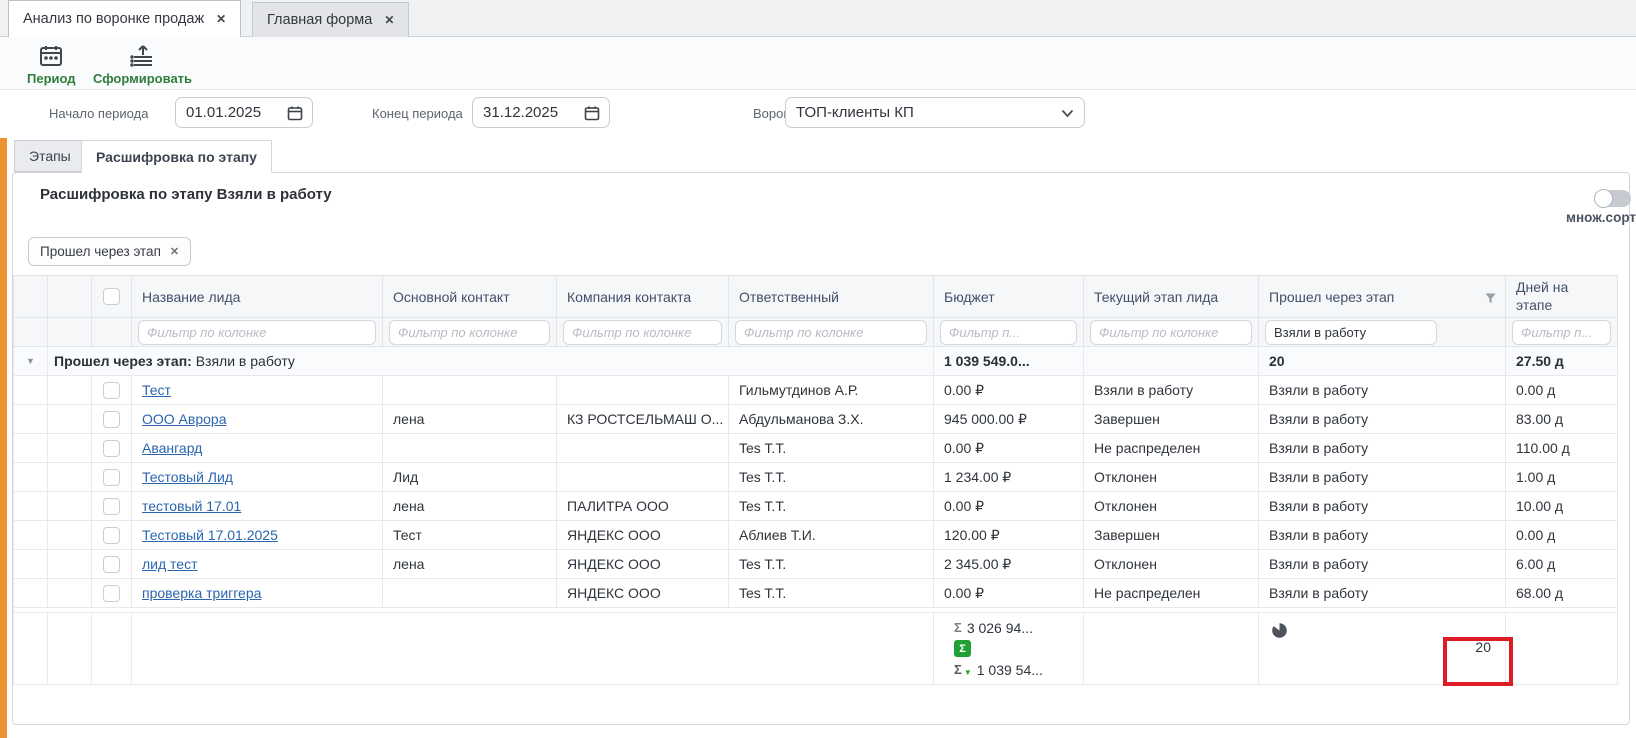  I want to click on cell-days: 10.00 д, so click(1561, 506).